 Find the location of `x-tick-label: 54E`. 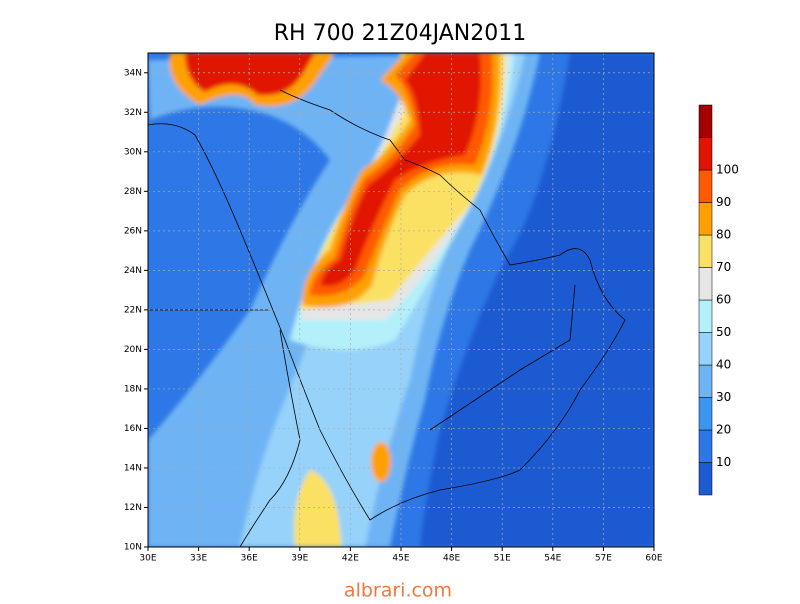

x-tick-label: 54E is located at coordinates (552, 559).